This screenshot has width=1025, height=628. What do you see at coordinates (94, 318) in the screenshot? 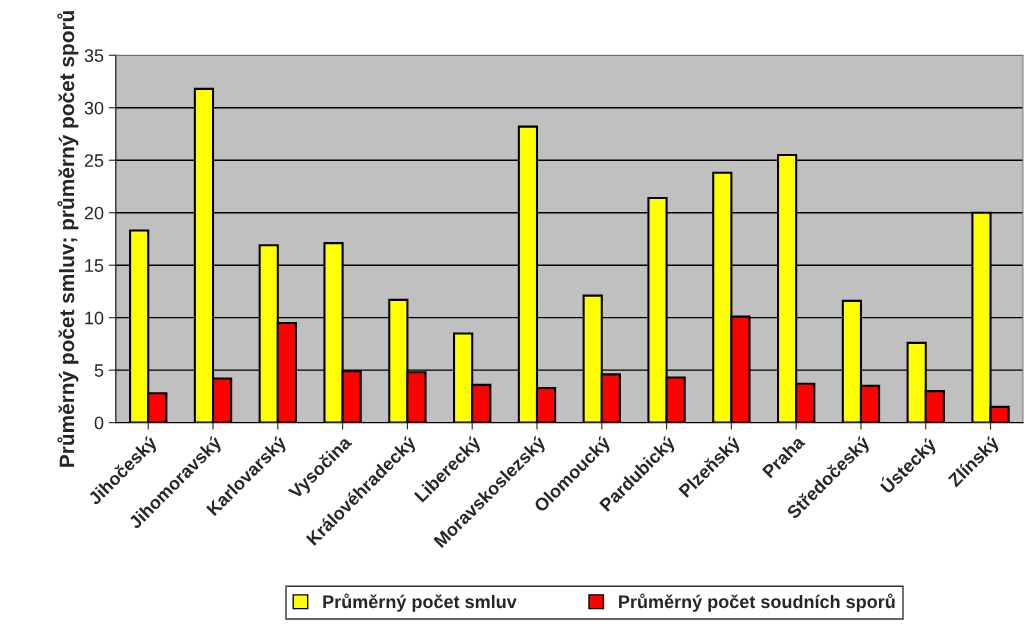
I see `y-tick-label: 10` at bounding box center [94, 318].